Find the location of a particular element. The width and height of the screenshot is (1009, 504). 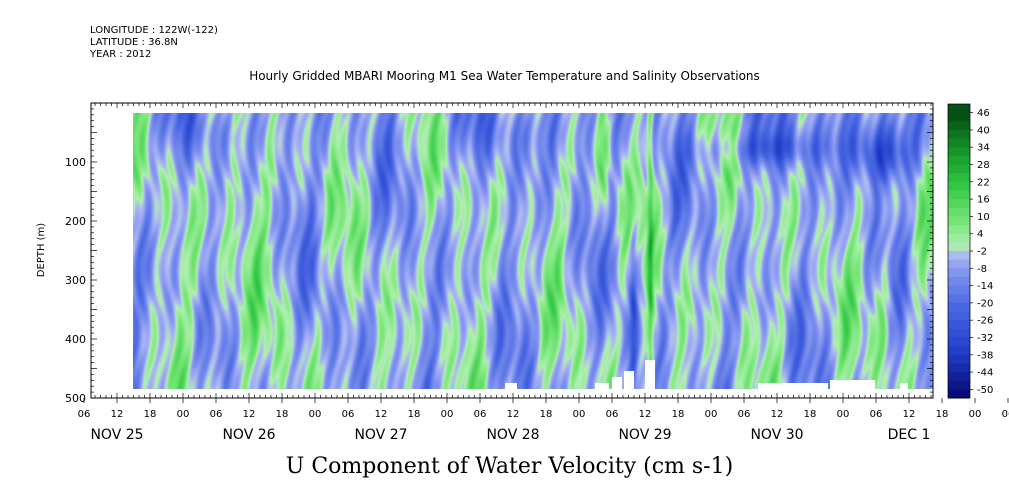

colorbar-label: -2 is located at coordinates (982, 252).